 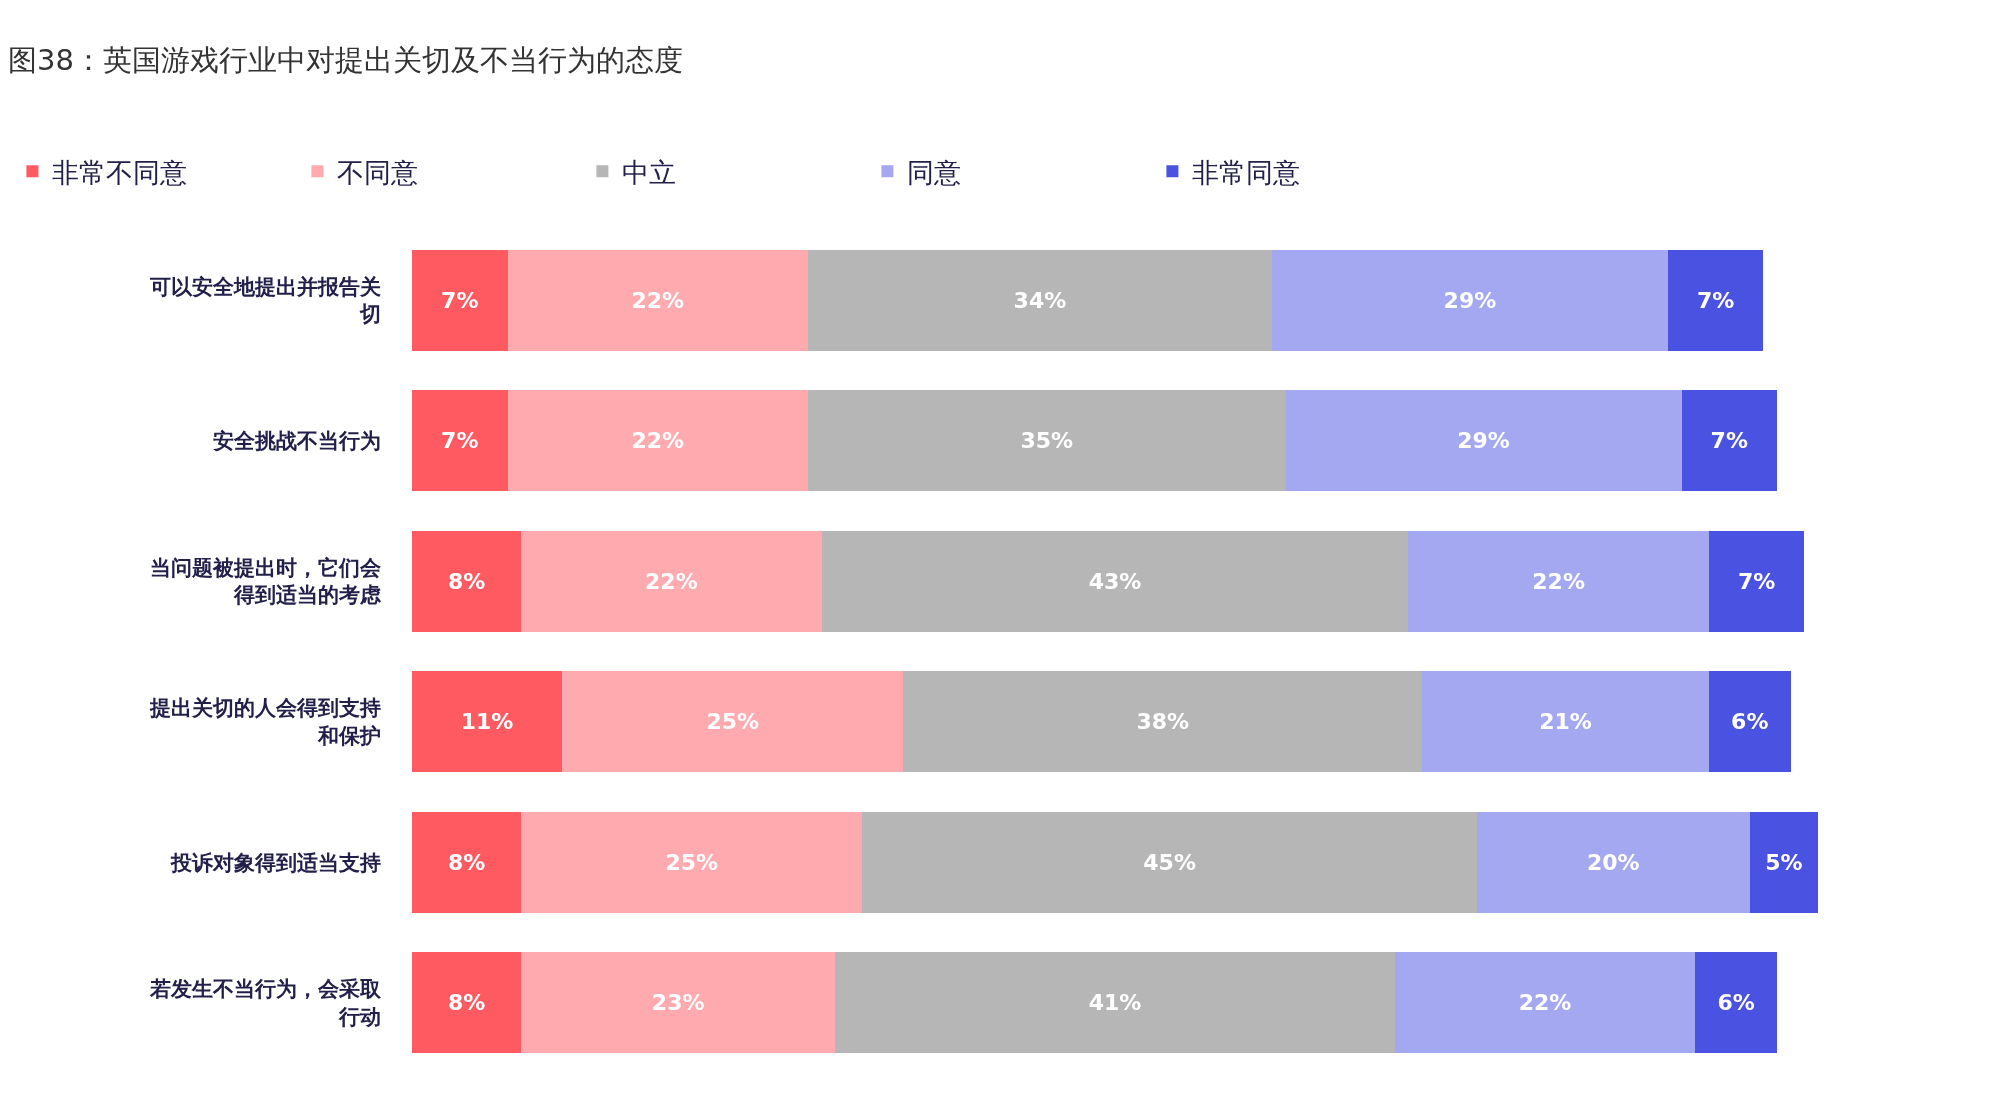 I want to click on legend-label: 同意, so click(x=934, y=172).